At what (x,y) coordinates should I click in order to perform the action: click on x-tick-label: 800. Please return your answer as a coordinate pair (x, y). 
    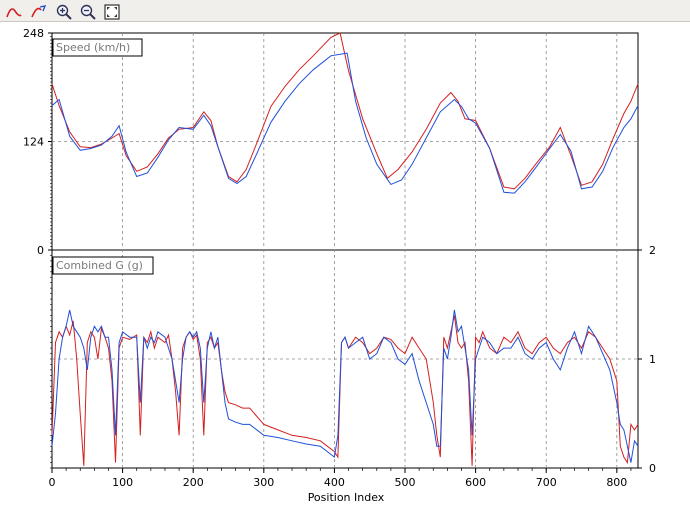
    Looking at the image, I should click on (616, 482).